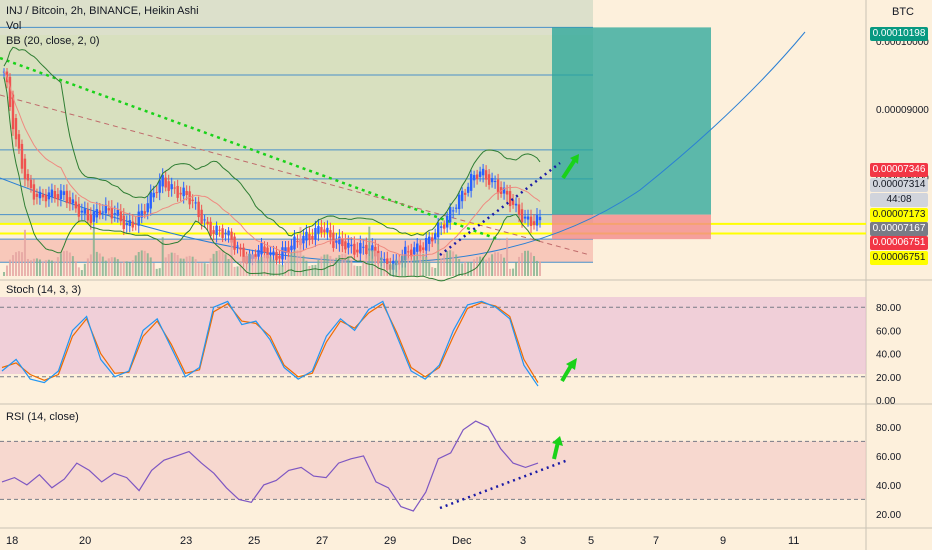  I want to click on price-tag: 0.00007167, so click(899, 229).